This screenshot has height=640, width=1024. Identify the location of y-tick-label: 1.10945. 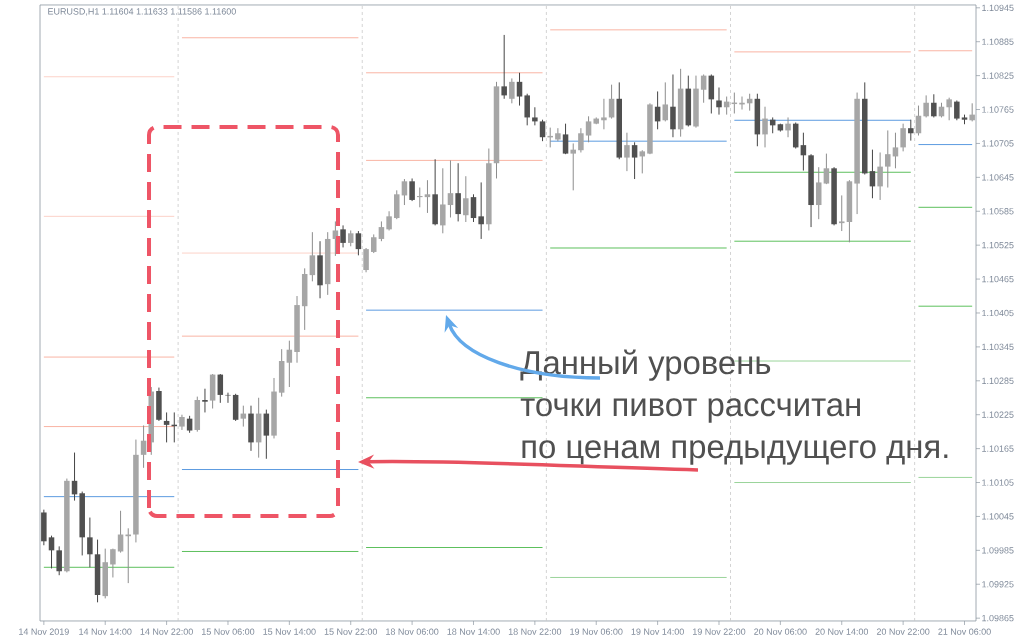
(998, 7).